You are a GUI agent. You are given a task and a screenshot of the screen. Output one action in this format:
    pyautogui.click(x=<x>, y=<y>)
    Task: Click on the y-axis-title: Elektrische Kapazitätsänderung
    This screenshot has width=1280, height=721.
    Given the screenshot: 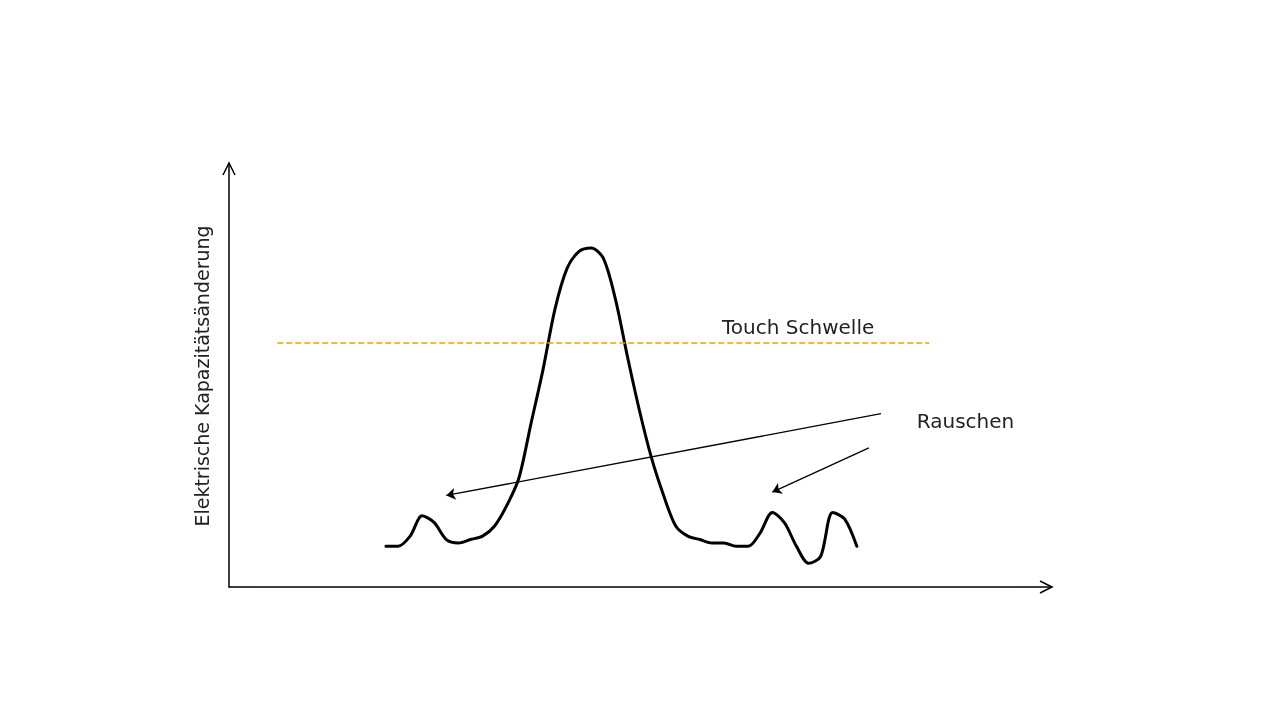 What is the action you would take?
    pyautogui.click(x=201, y=376)
    